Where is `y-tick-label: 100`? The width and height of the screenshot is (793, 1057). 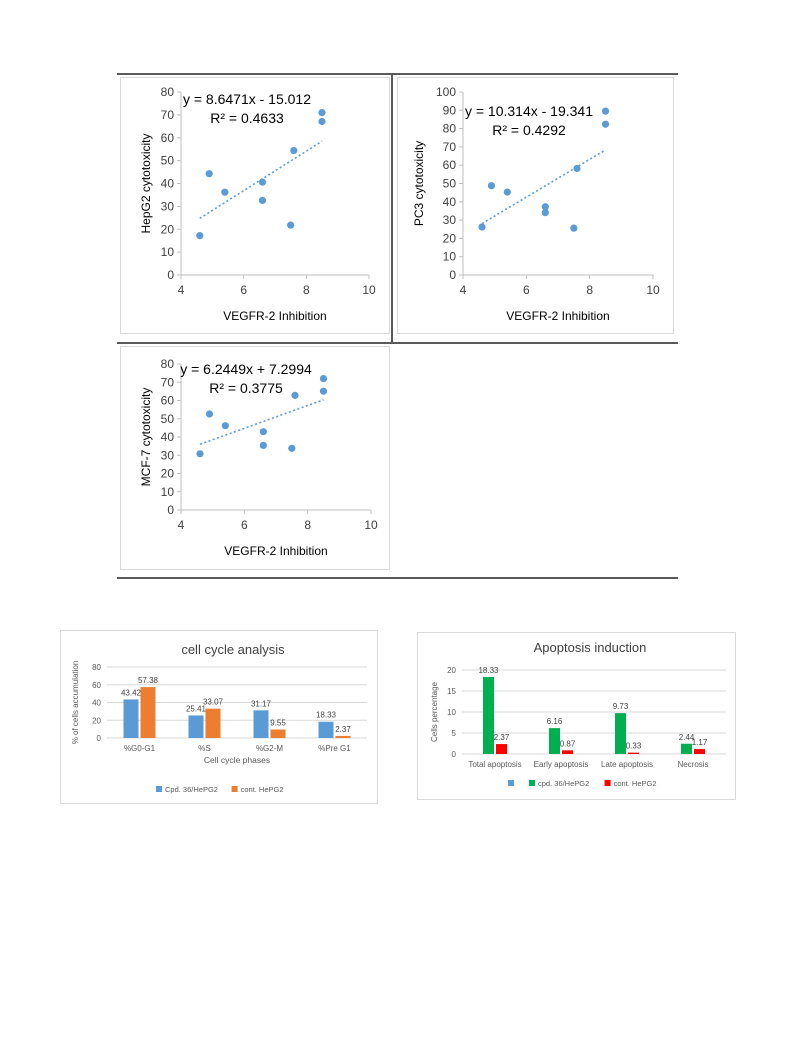
y-tick-label: 100 is located at coordinates (446, 92).